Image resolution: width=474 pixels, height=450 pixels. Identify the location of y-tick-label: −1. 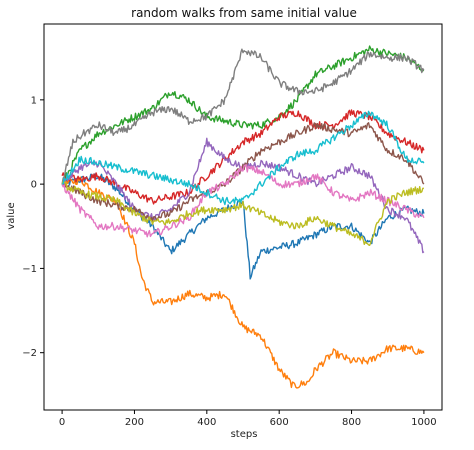
(29, 269).